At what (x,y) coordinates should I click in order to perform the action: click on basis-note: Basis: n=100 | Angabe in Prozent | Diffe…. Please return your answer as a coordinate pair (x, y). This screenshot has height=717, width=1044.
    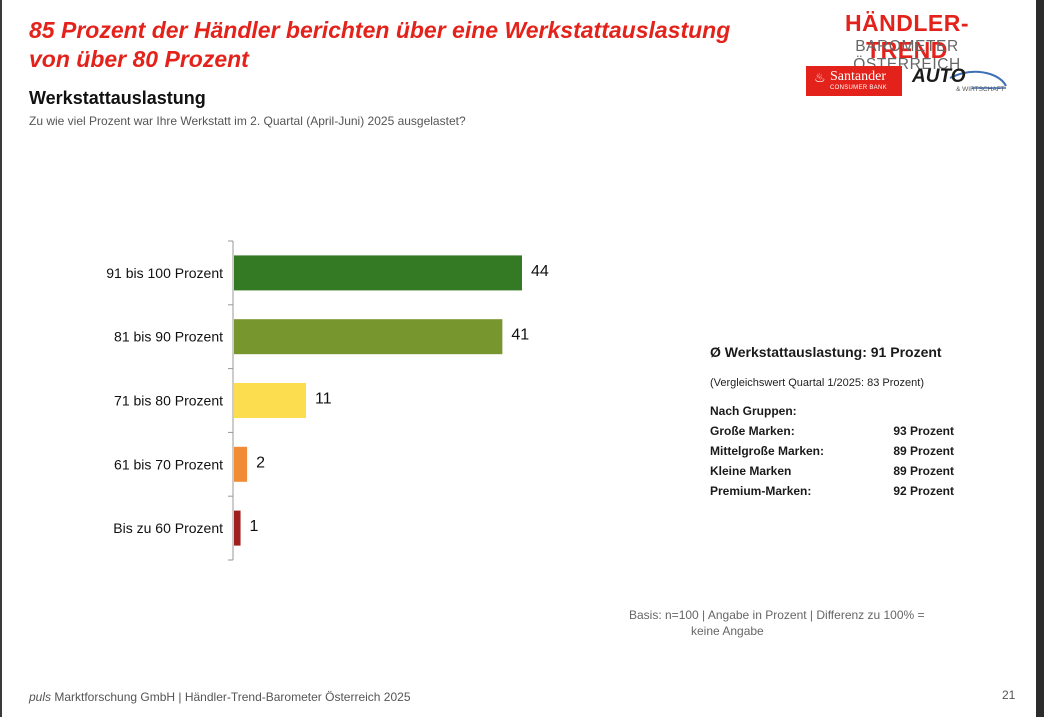
    Looking at the image, I should click on (799, 623).